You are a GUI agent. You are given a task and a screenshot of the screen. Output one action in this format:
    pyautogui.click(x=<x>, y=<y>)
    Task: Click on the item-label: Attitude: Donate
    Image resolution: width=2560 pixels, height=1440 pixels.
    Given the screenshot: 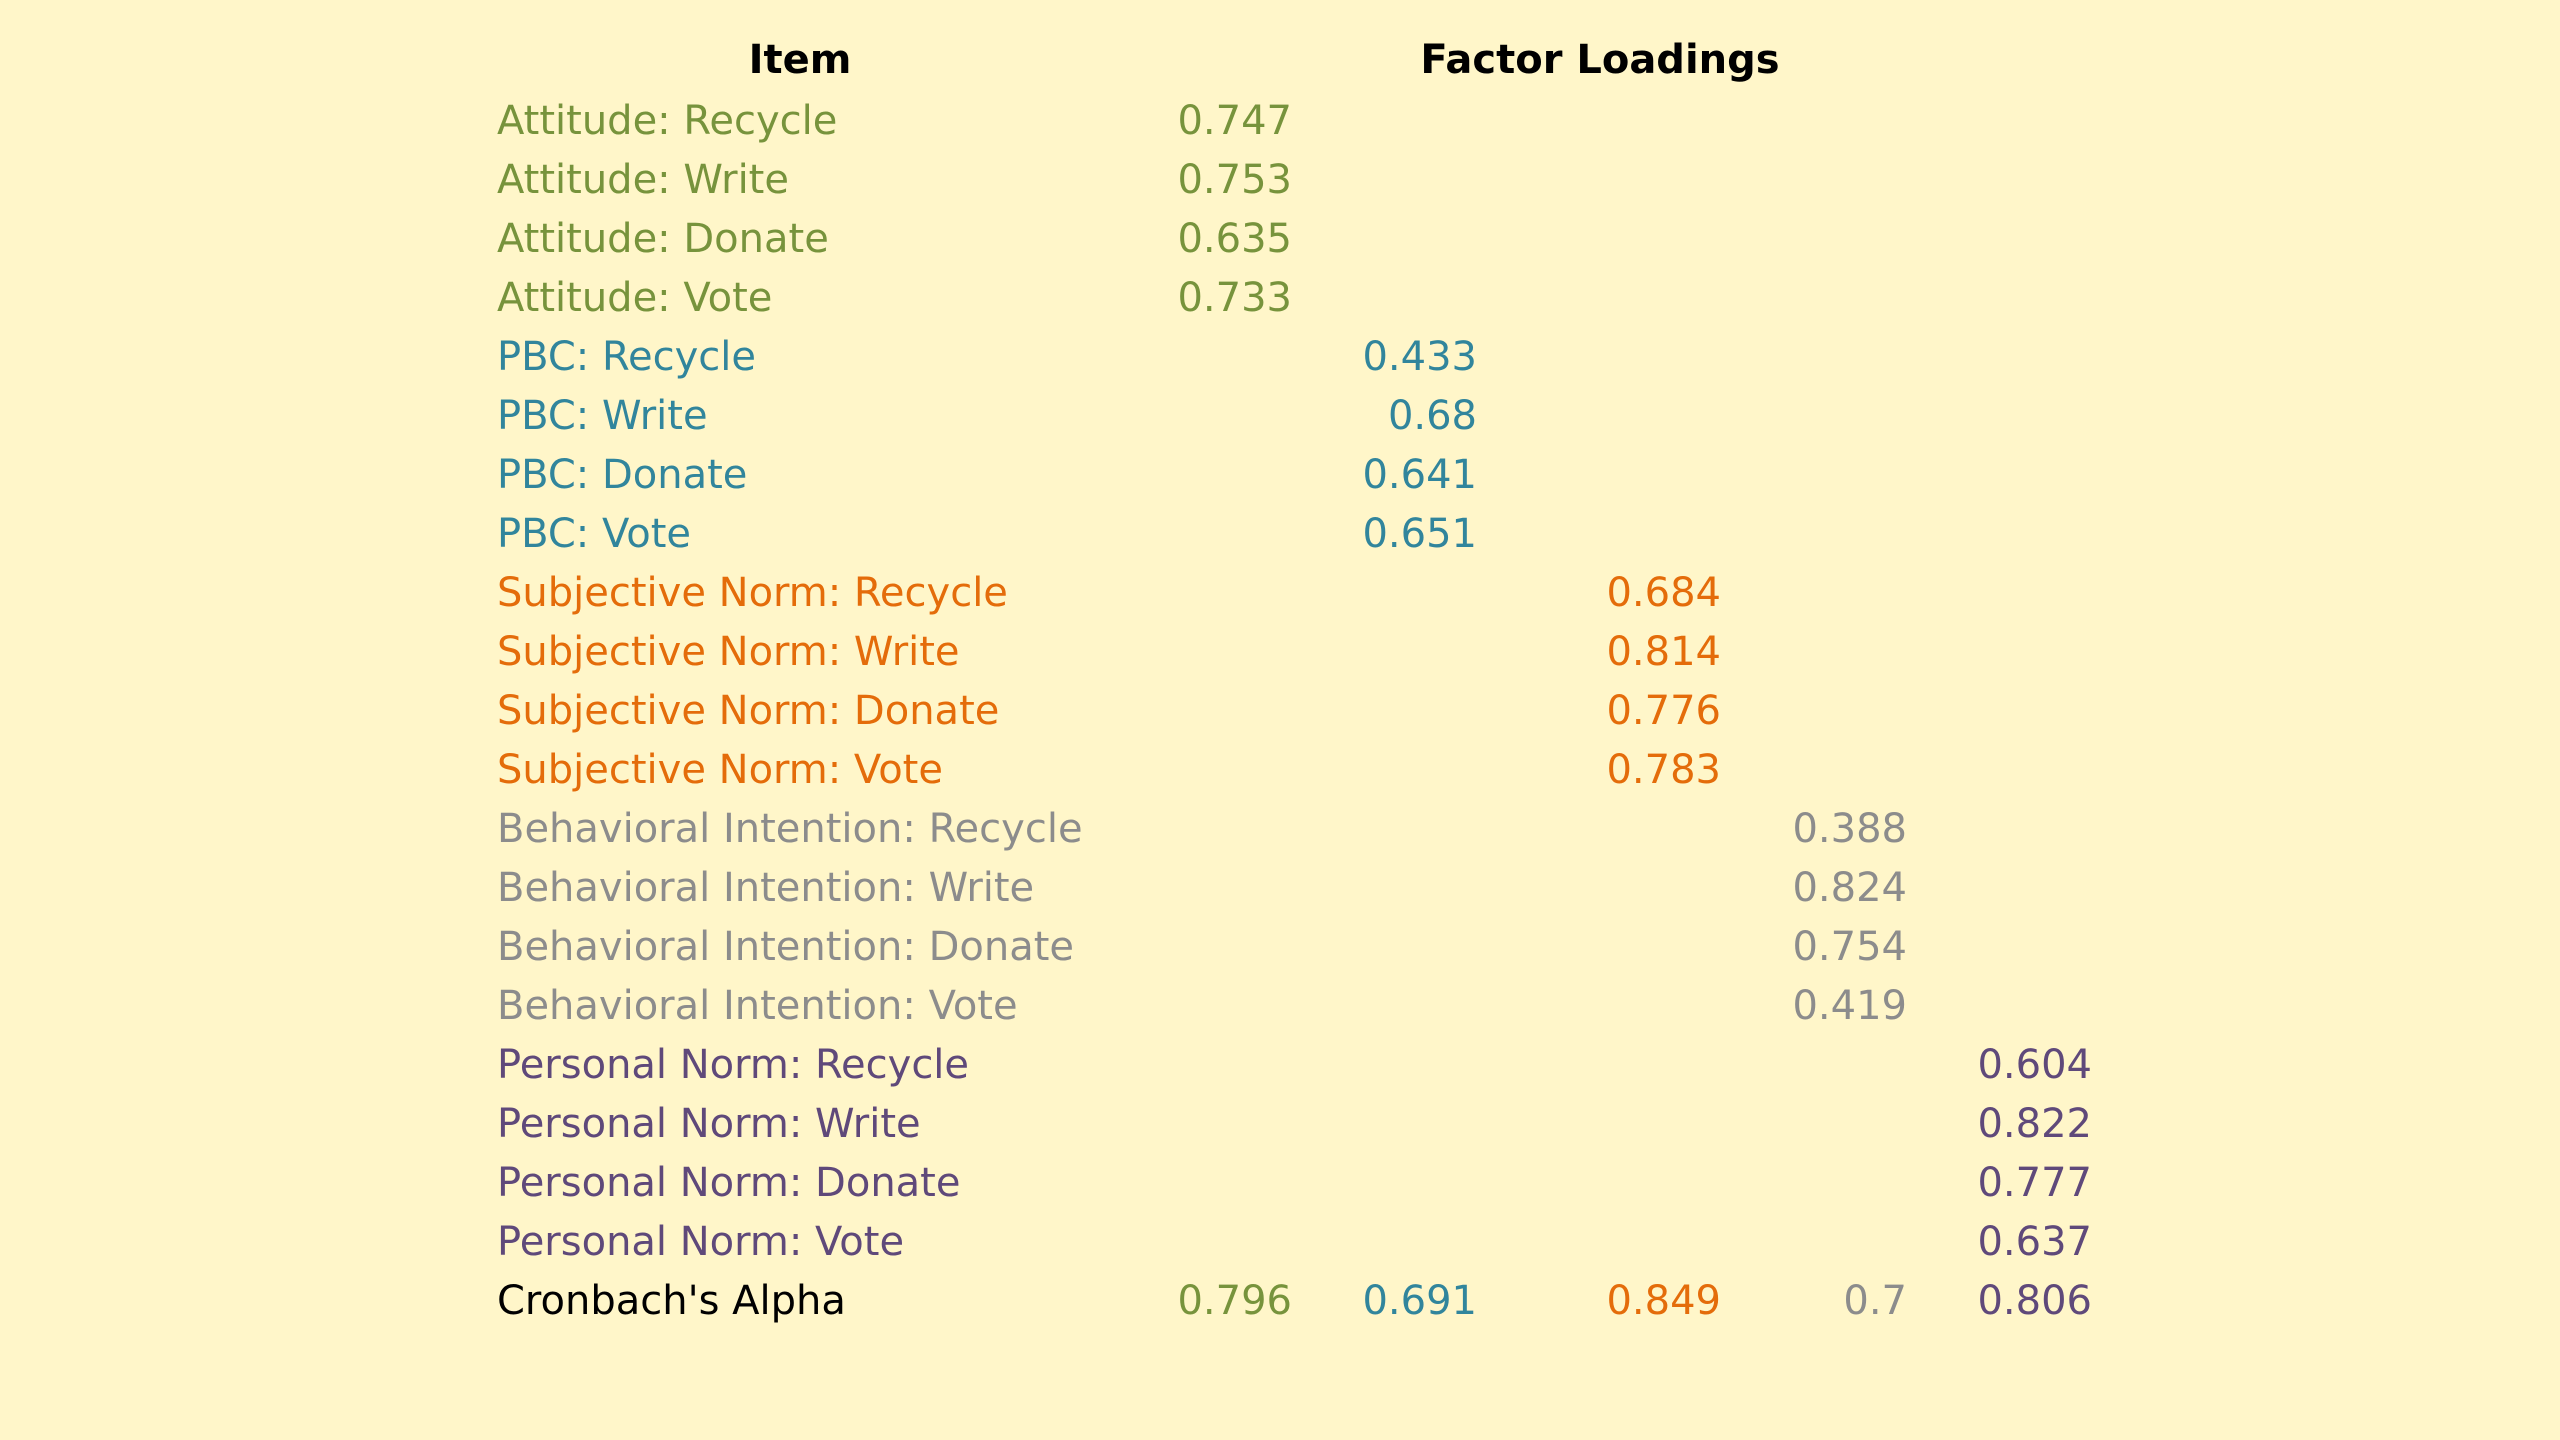 What is the action you would take?
    pyautogui.click(x=663, y=239)
    